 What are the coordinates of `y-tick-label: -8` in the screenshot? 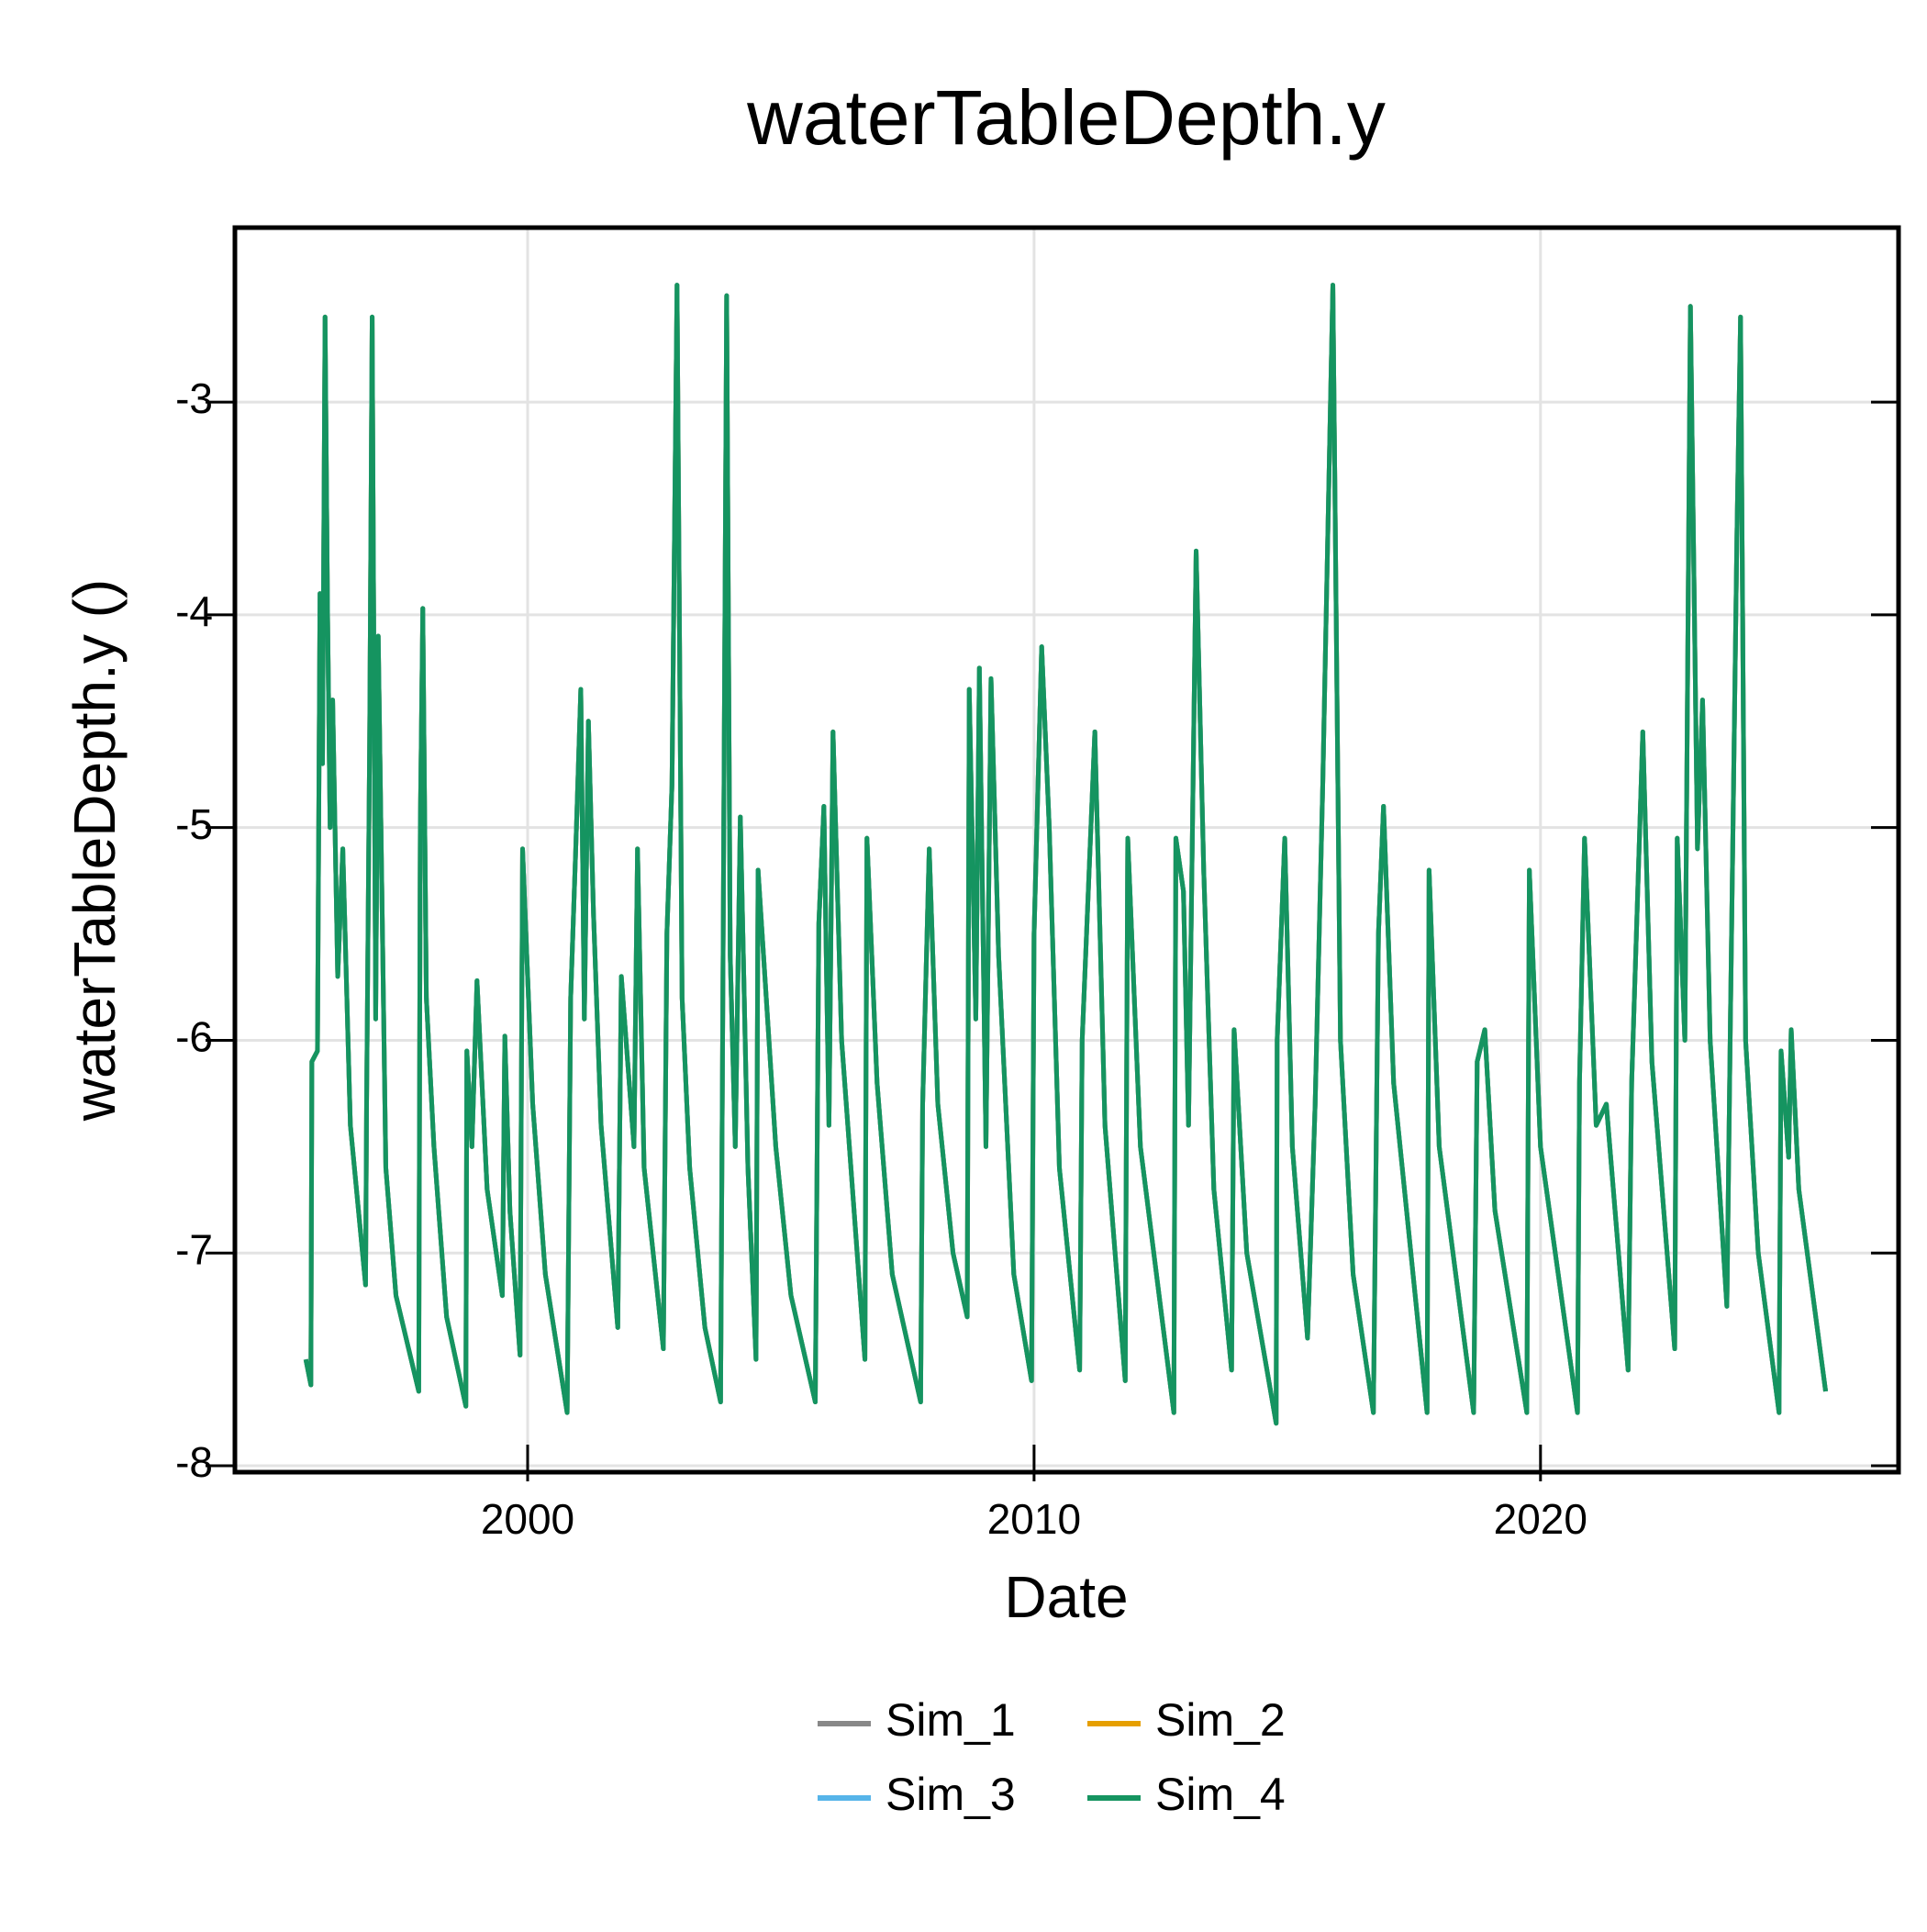 It's located at (194, 1462).